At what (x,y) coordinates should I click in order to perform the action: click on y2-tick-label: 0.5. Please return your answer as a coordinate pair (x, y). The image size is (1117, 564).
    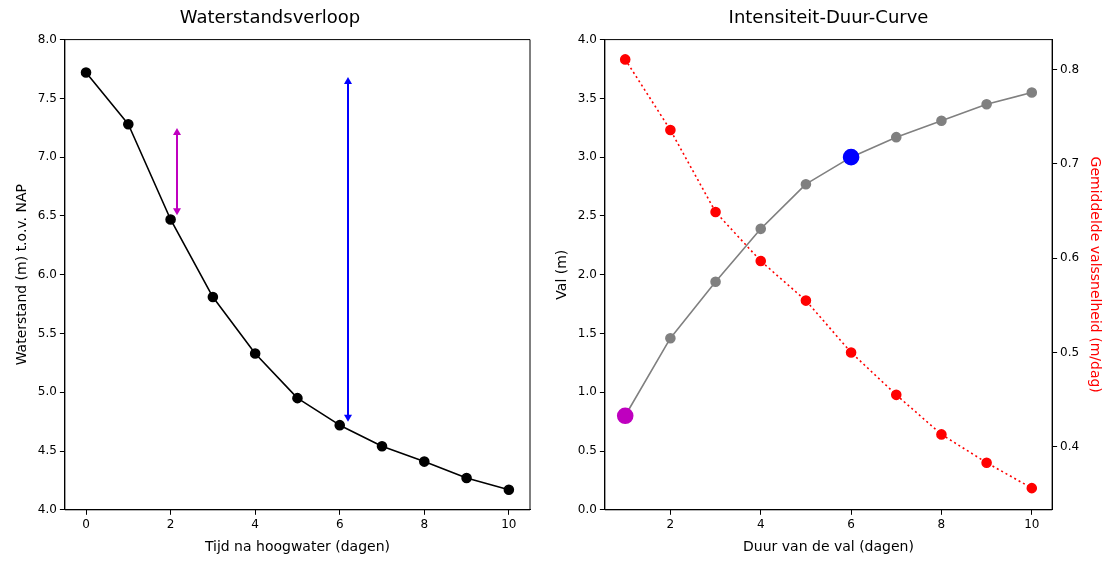
    Looking at the image, I should click on (1070, 351).